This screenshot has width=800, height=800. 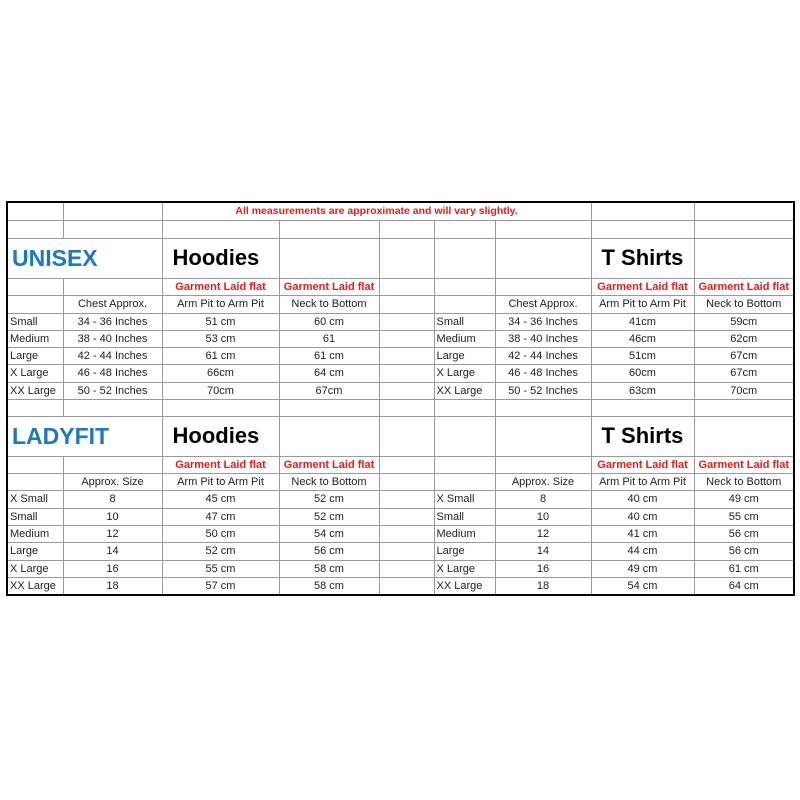 I want to click on hoodie-pit-cell: 45 cm, so click(x=220, y=499).